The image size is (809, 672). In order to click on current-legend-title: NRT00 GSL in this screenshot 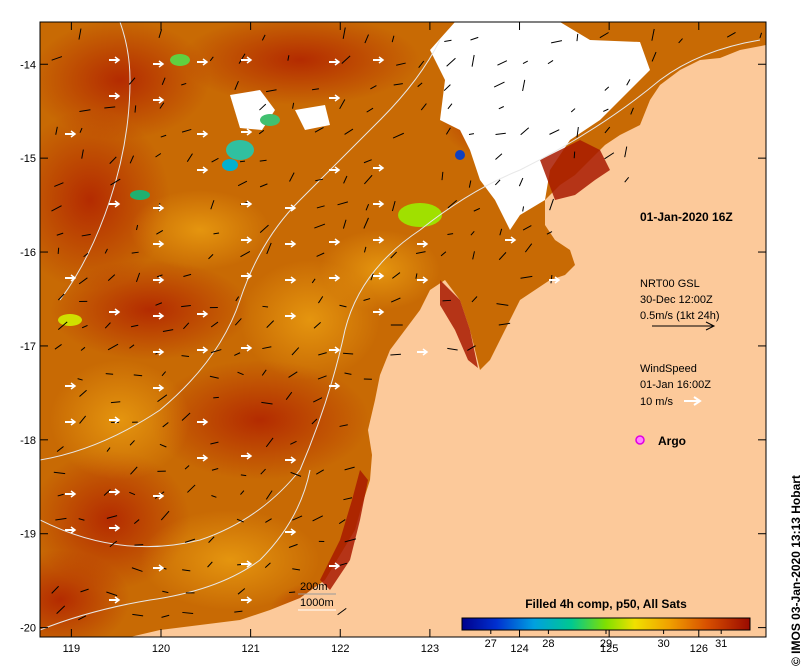, I will do `click(670, 284)`.